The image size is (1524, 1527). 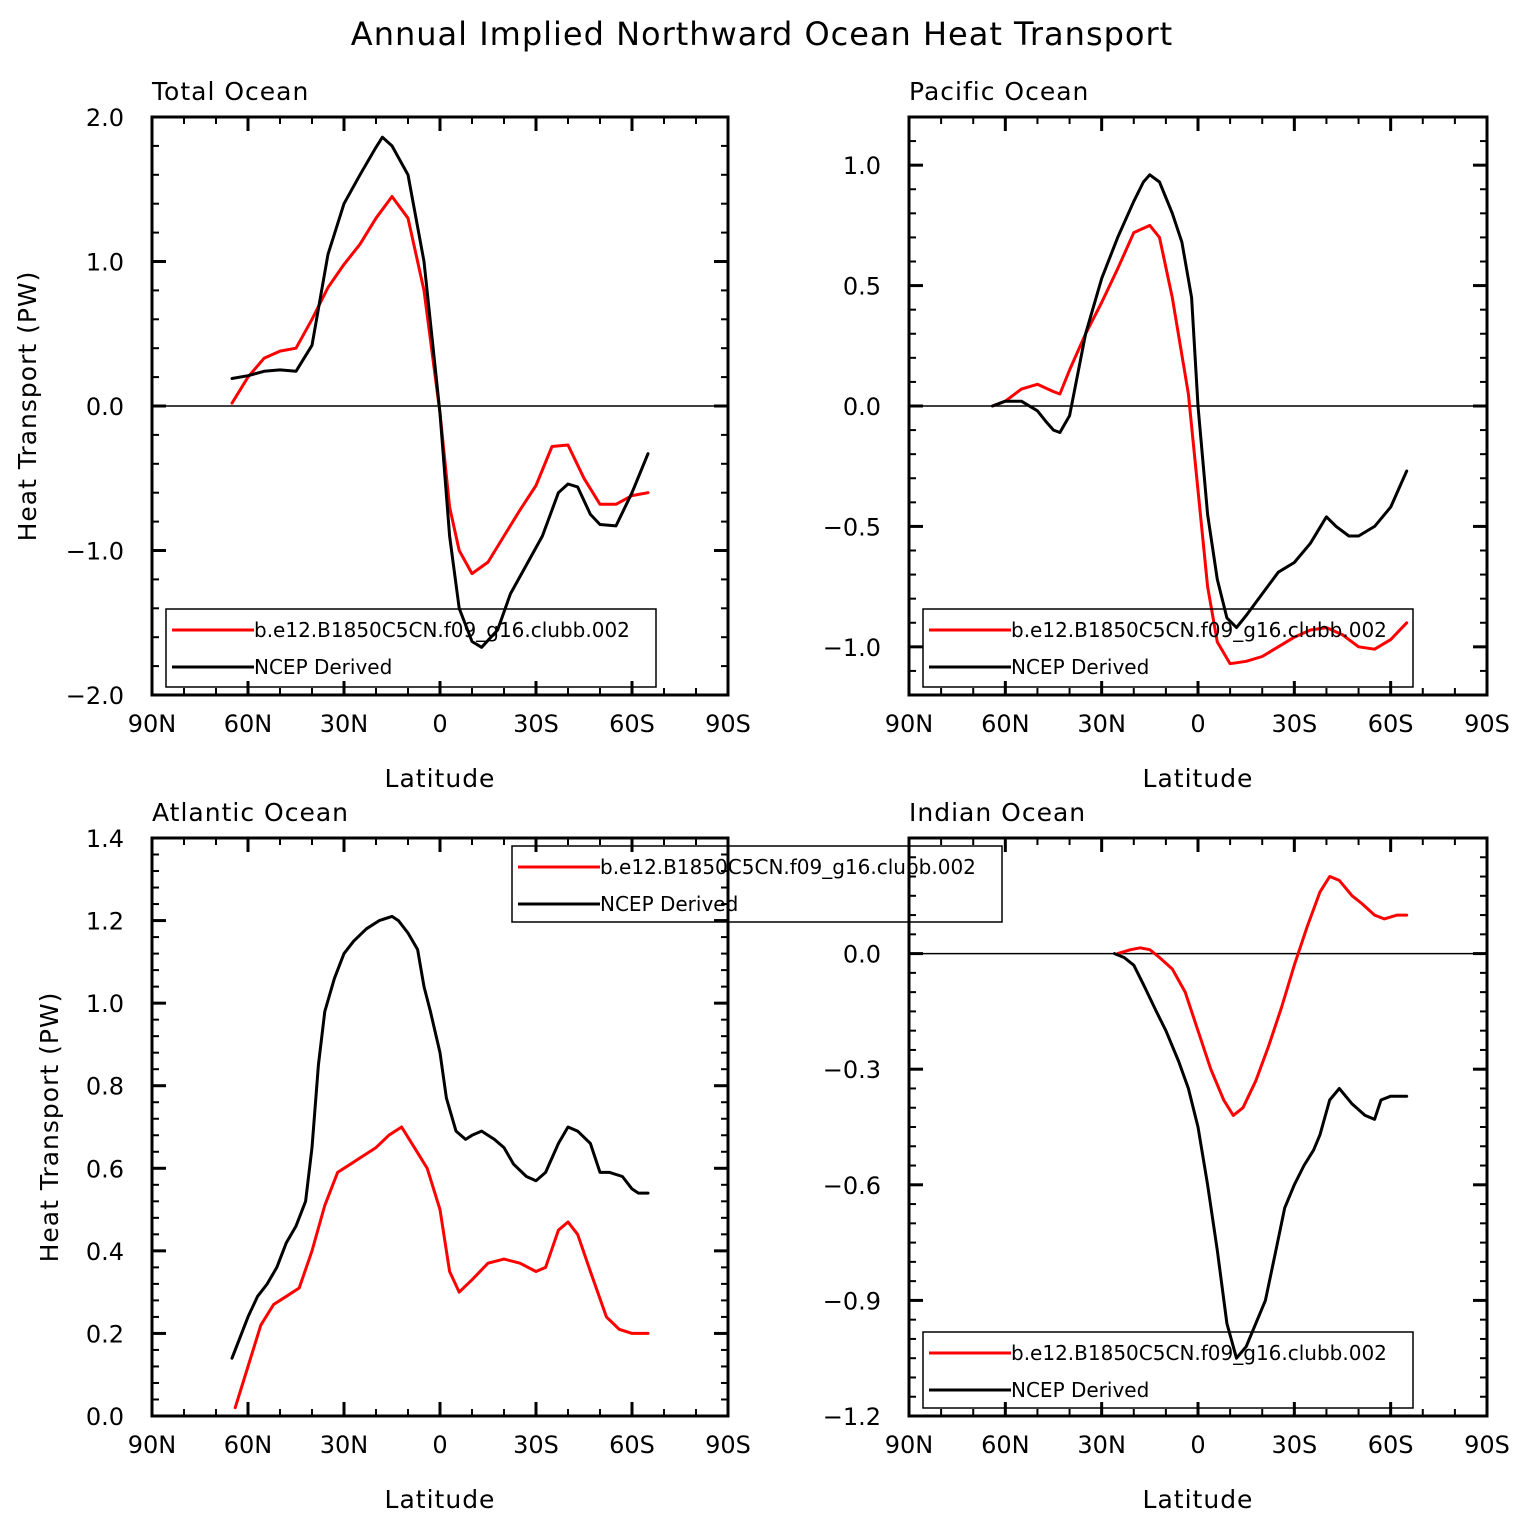 What do you see at coordinates (105, 922) in the screenshot?
I see `y-tick-label: 1.2` at bounding box center [105, 922].